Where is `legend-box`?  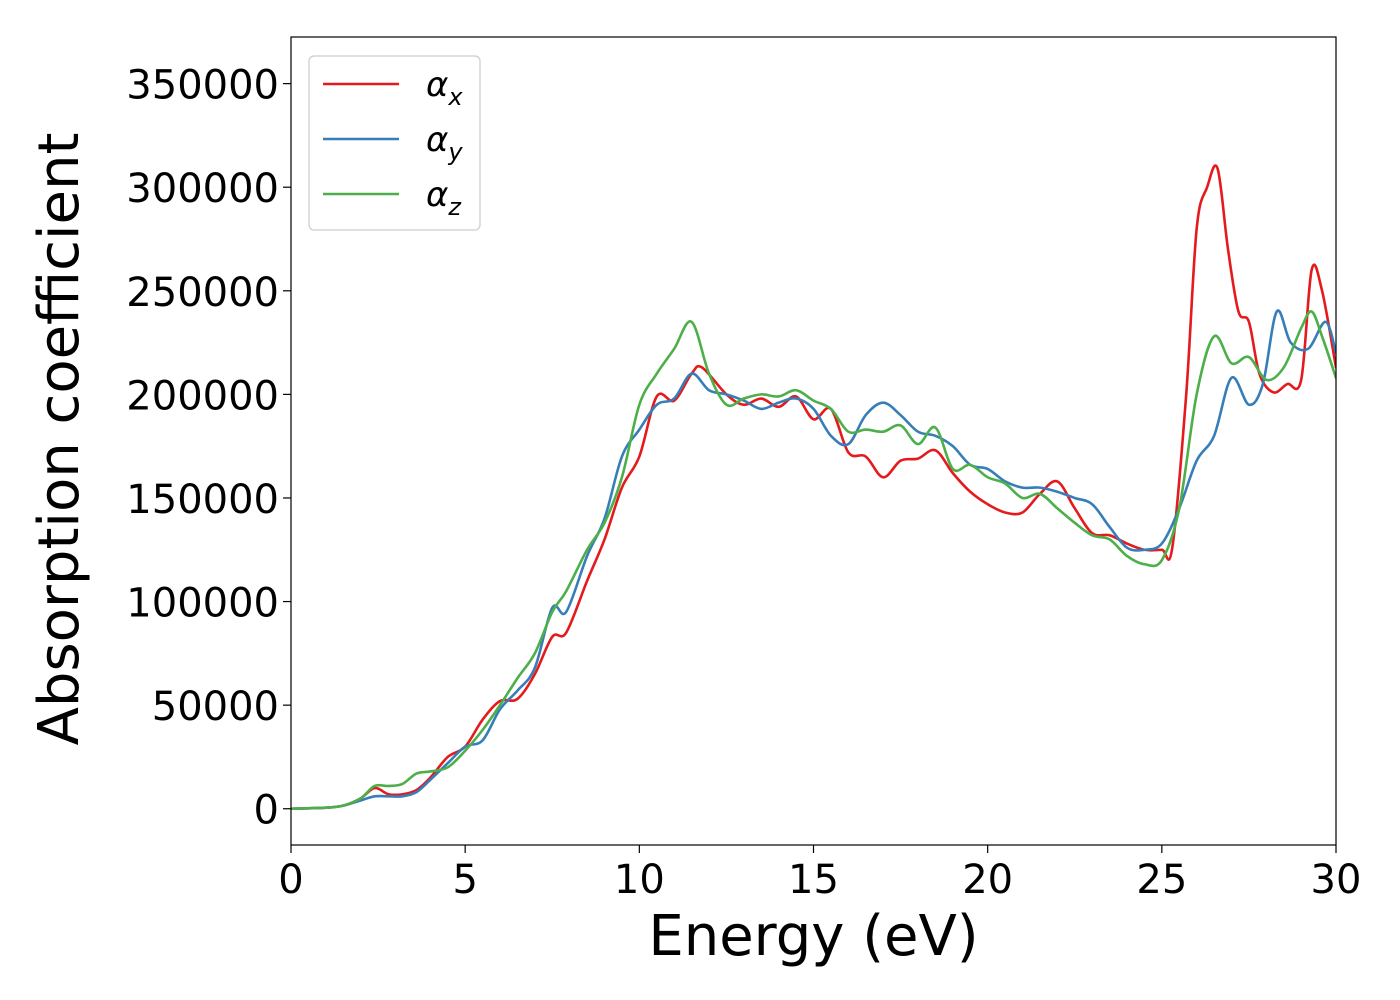 legend-box is located at coordinates (394, 143).